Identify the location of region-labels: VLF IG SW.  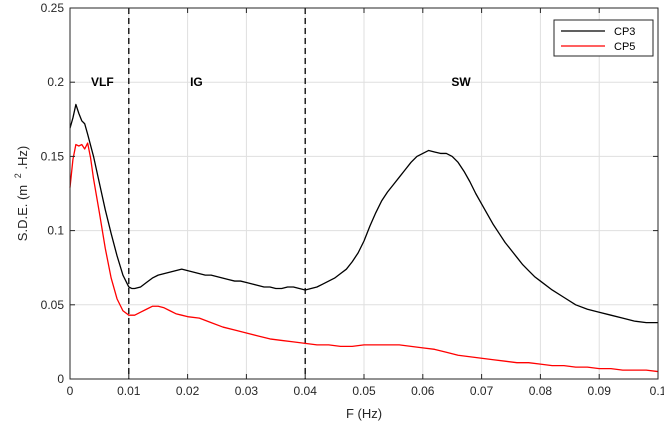
(281, 82).